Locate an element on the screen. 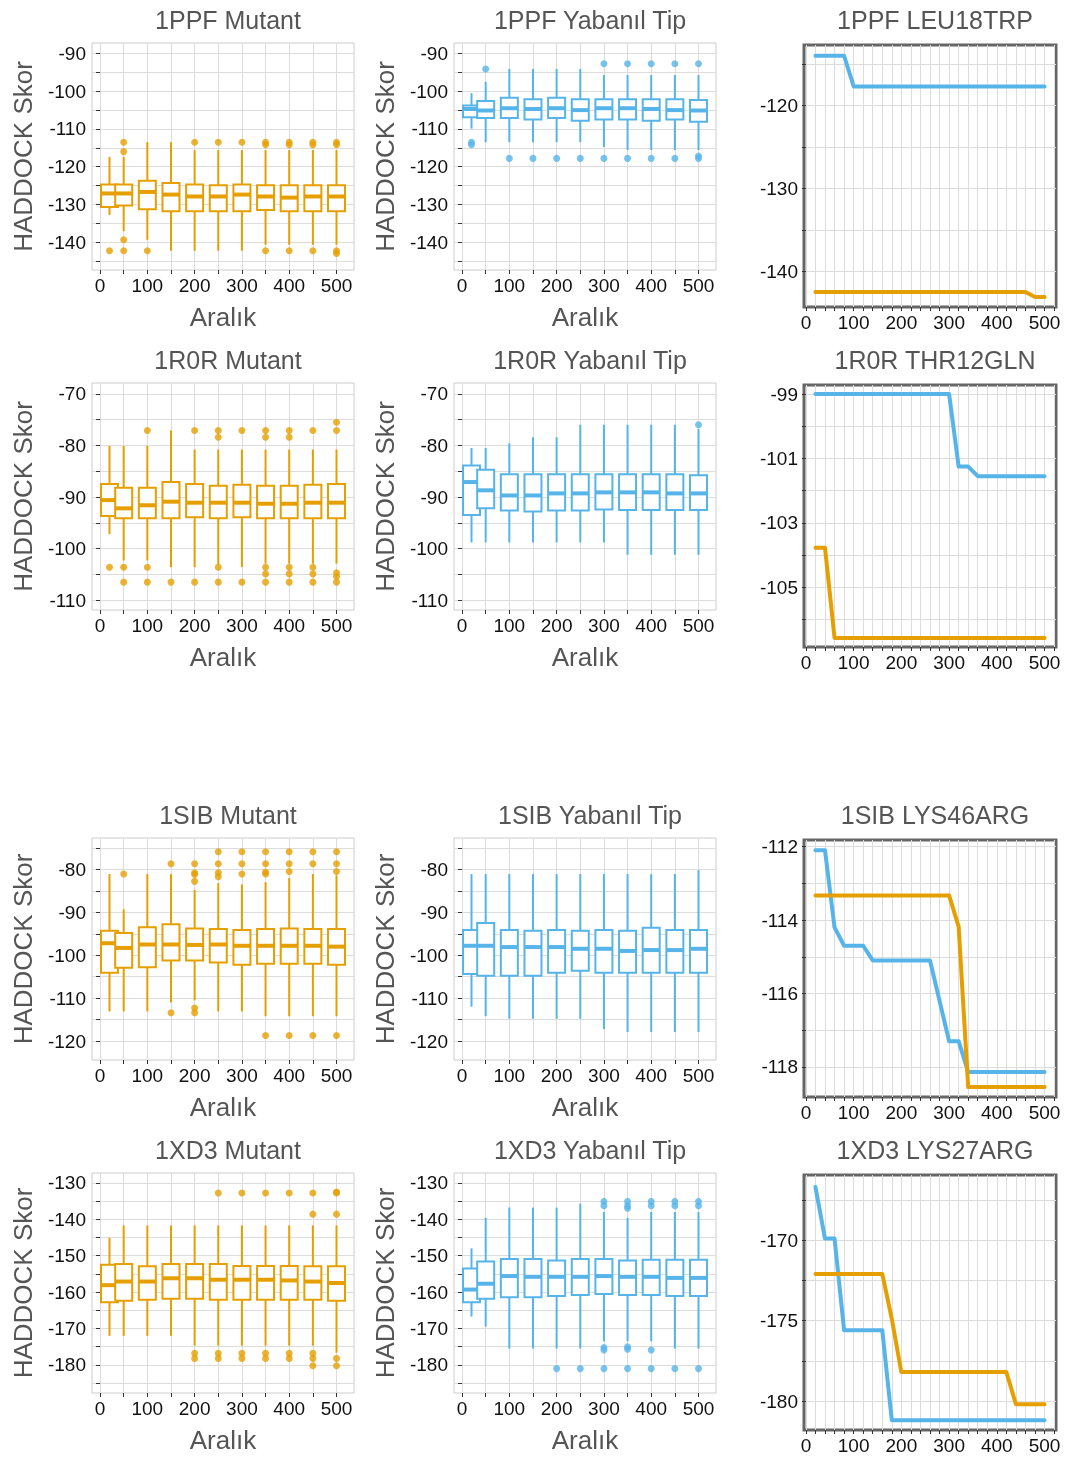 This screenshot has width=1070, height=1458. chart-title: 1SIB Yabanıl Tip is located at coordinates (590, 814).